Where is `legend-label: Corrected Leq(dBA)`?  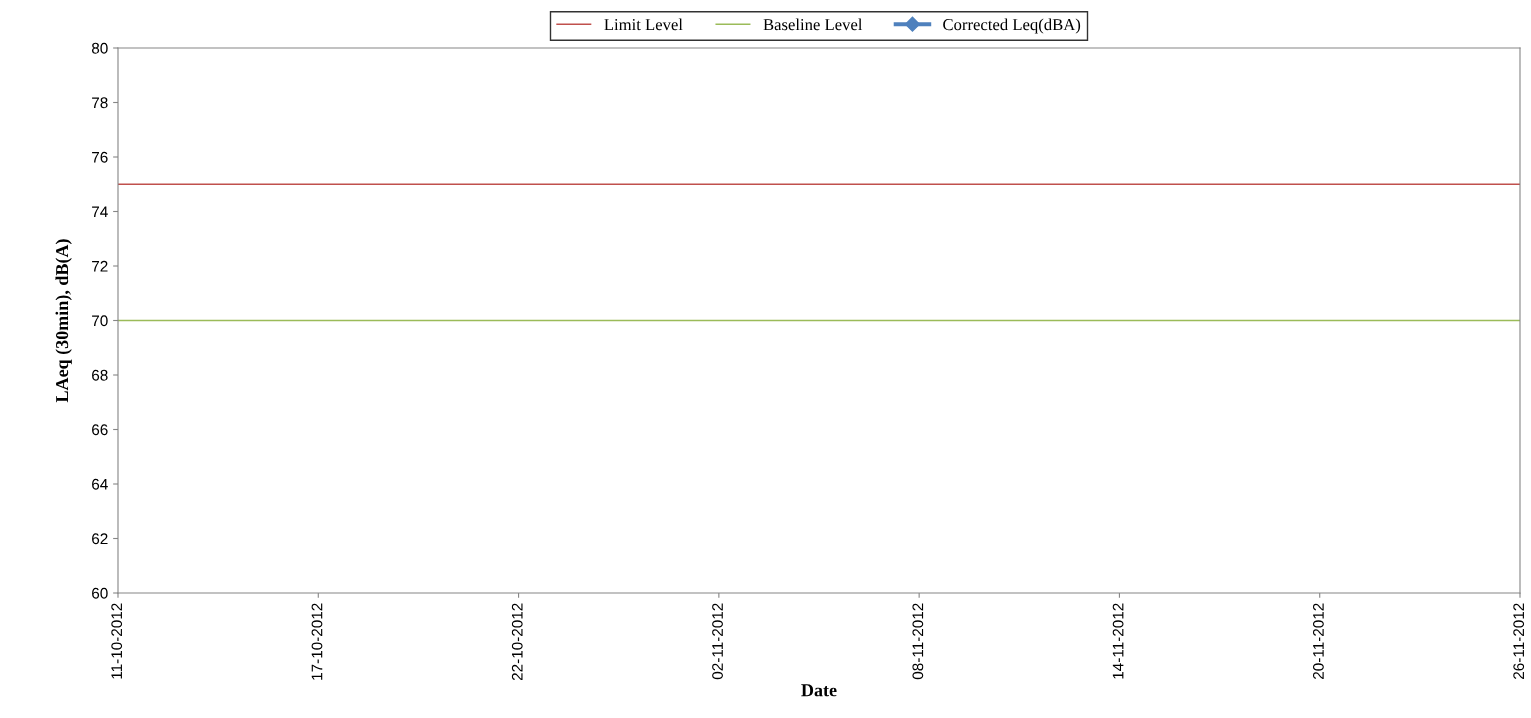
legend-label: Corrected Leq(dBA) is located at coordinates (1012, 26).